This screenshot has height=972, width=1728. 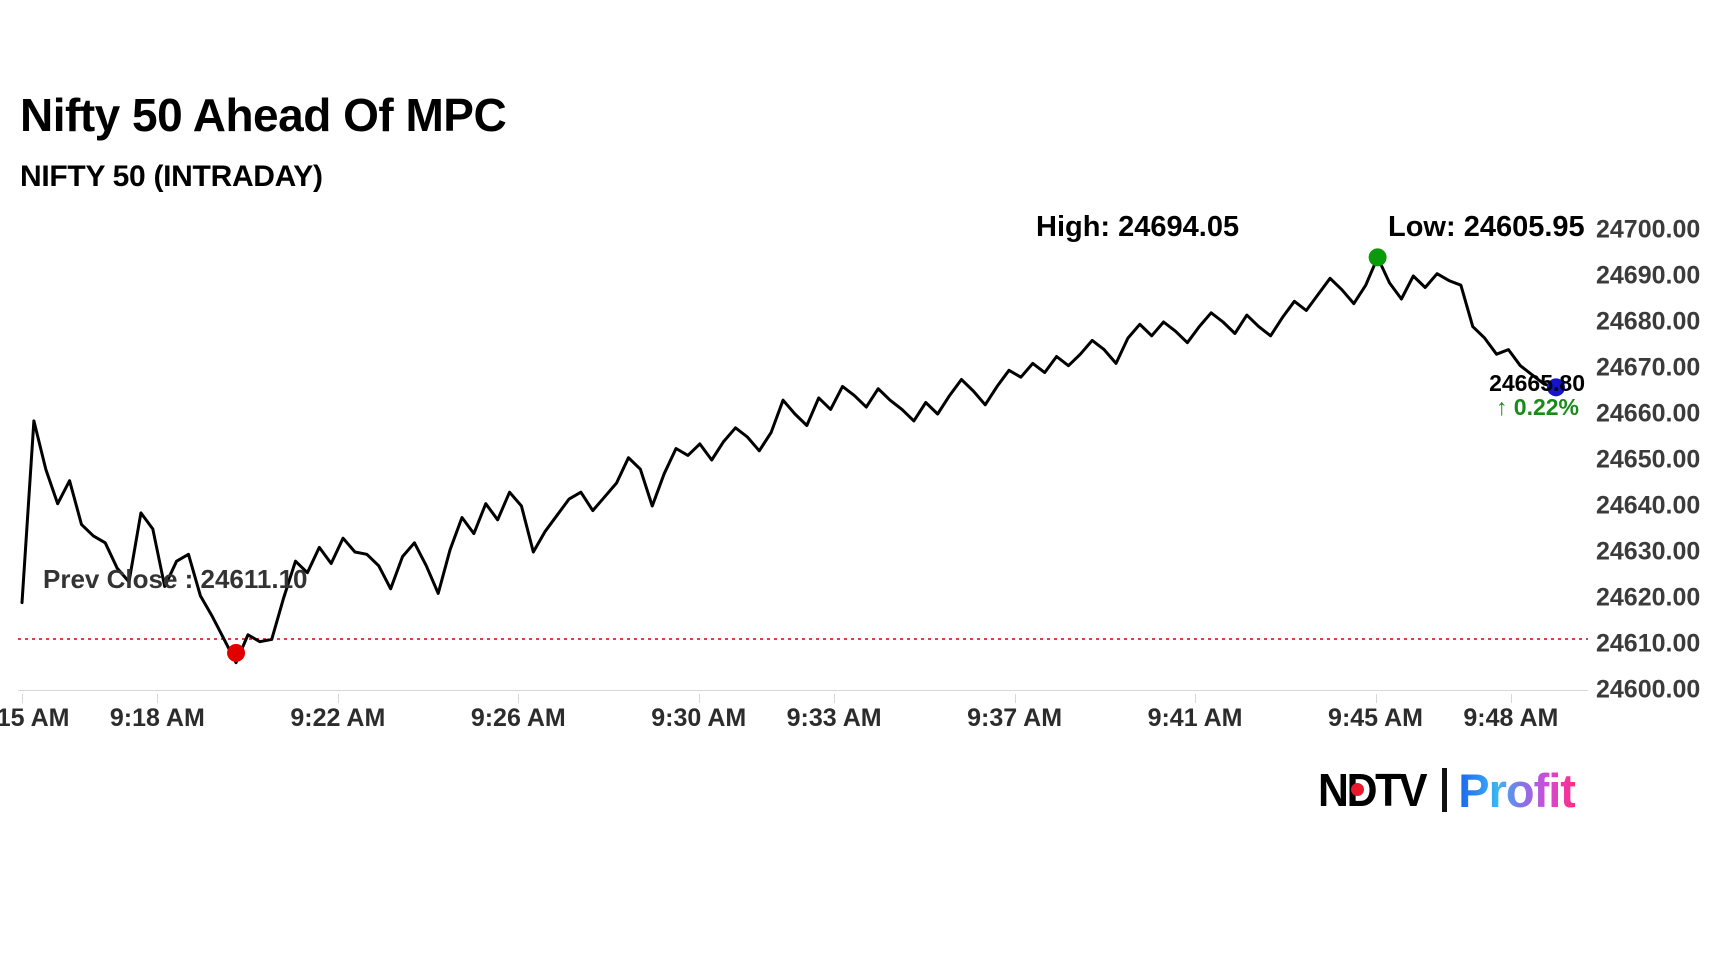 I want to click on low-marker-dot, so click(x=236, y=652).